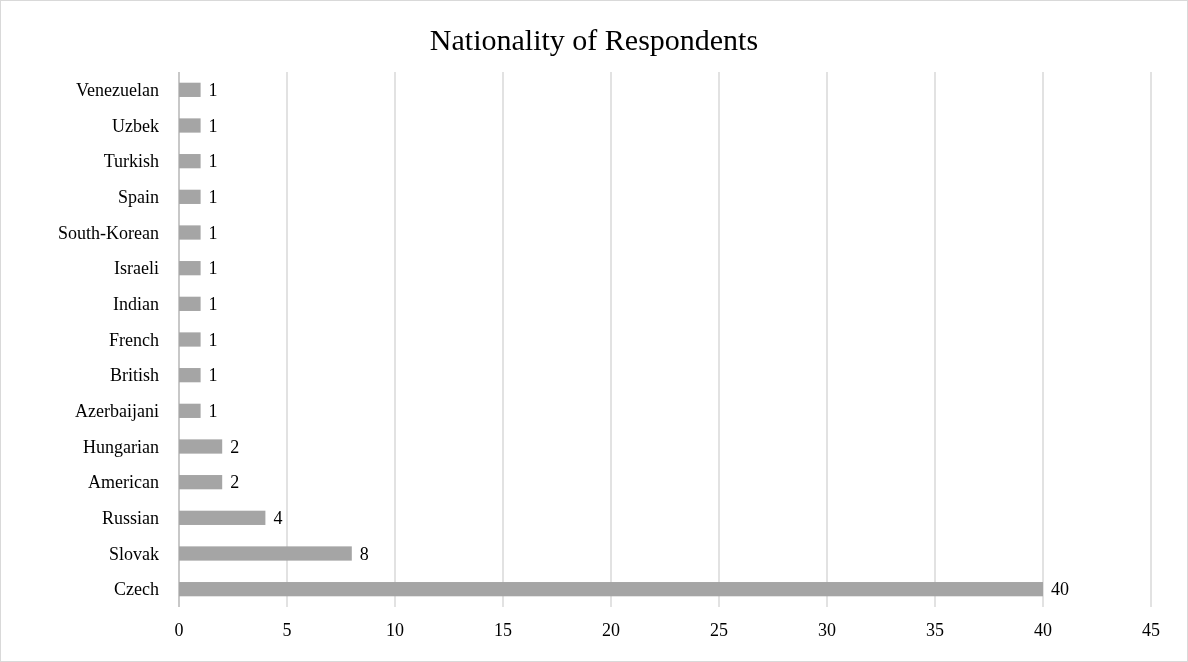 The width and height of the screenshot is (1188, 662). Describe the element at coordinates (117, 411) in the screenshot. I see `y-tick-label: Azerbaijani` at that location.